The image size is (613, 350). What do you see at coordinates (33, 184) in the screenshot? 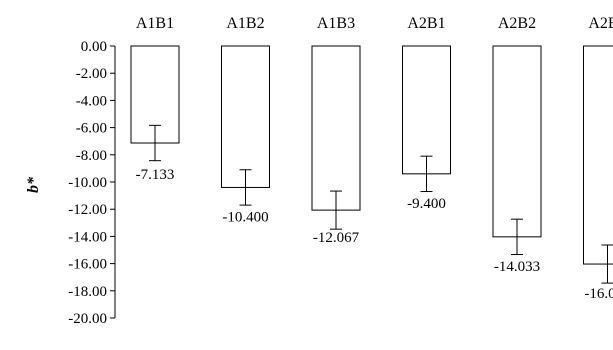
I see `y-axis-label: b*` at bounding box center [33, 184].